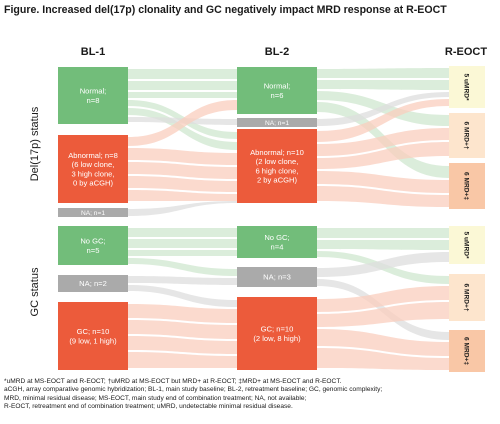  I want to click on node-g-r-mrd-ms: 6 MRD+†, so click(467, 297).